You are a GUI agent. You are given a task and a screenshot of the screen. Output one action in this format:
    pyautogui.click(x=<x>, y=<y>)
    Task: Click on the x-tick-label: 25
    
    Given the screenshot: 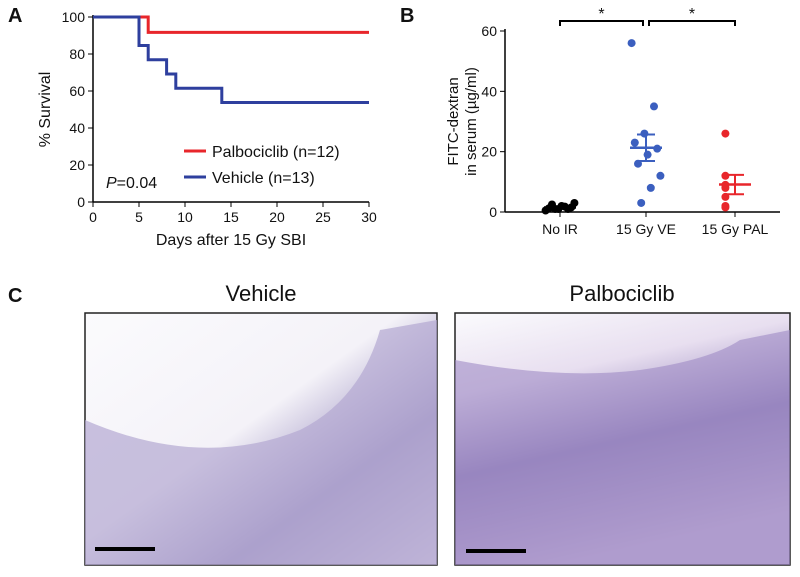 What is the action you would take?
    pyautogui.click(x=323, y=217)
    